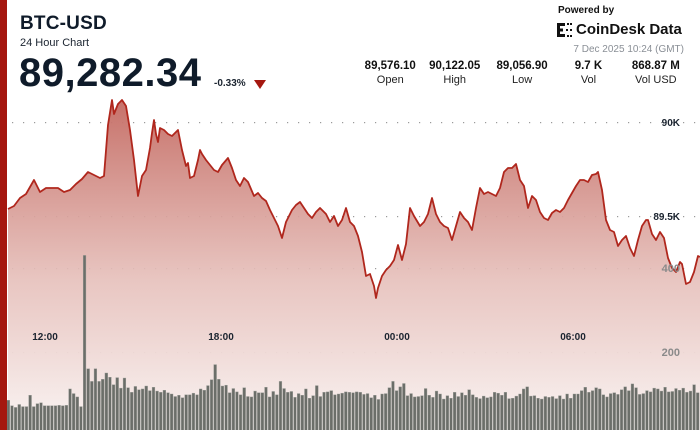 The image size is (700, 430). I want to click on stat-high-value: 90,122.05, so click(455, 66).